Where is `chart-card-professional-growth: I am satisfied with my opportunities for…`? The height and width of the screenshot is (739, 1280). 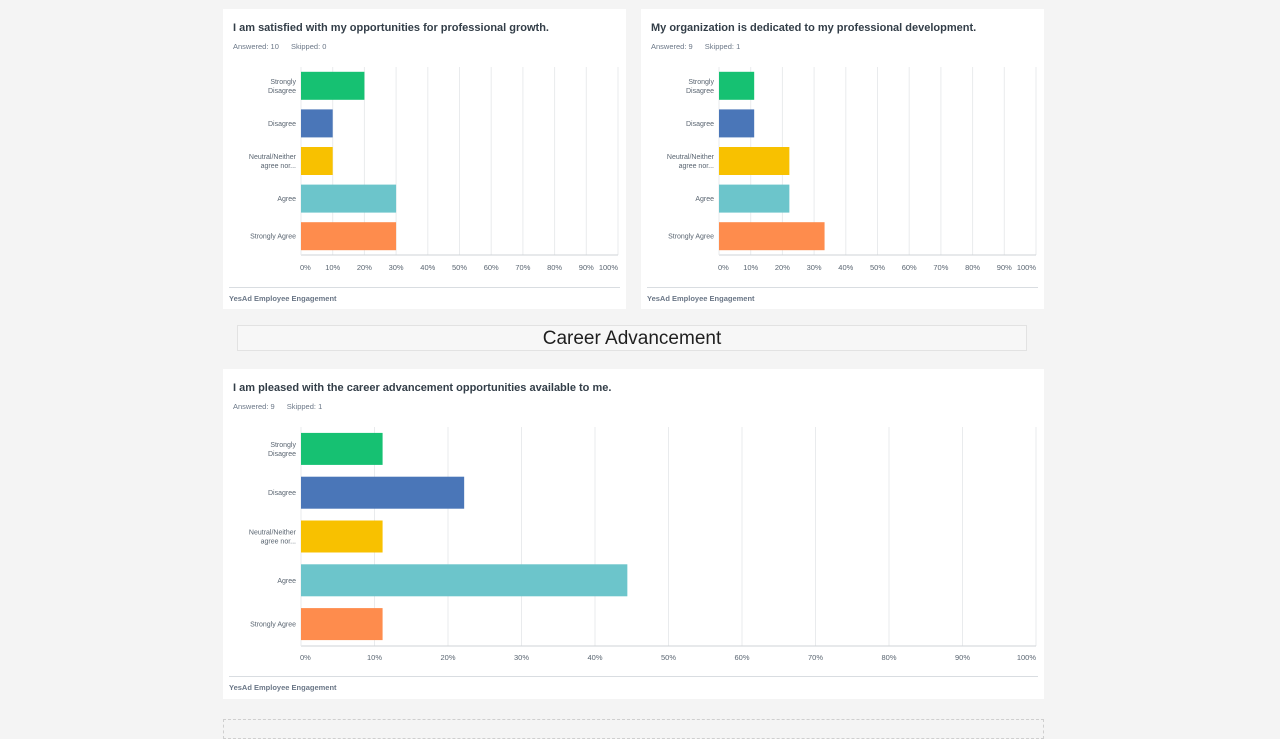
chart-card-professional-growth: I am satisfied with my opportunities for… is located at coordinates (424, 159).